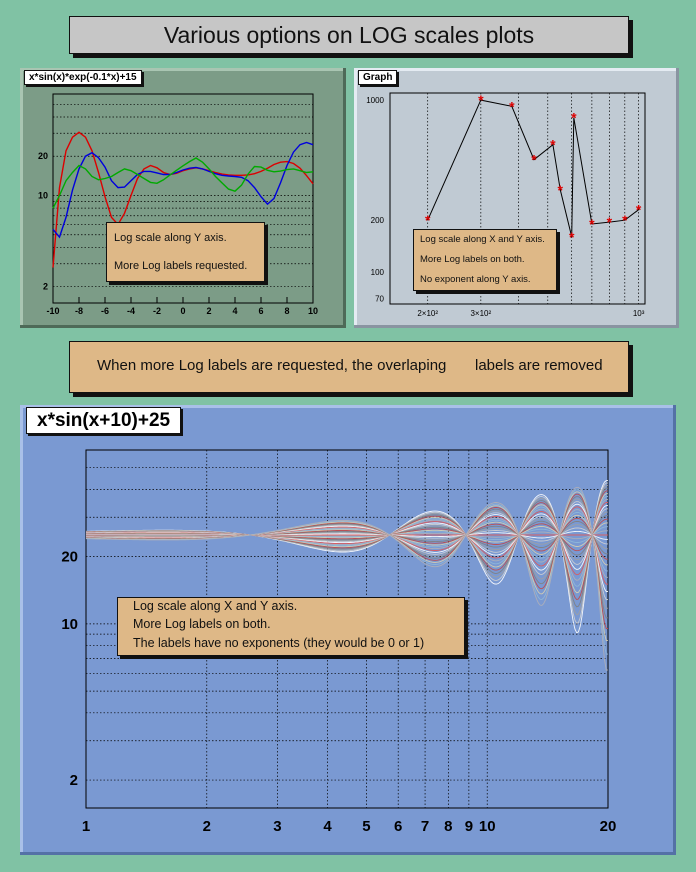 Image resolution: width=696 pixels, height=872 pixels. Describe the element at coordinates (469, 826) in the screenshot. I see `bottom-chart-x-tick-label: 9` at that location.